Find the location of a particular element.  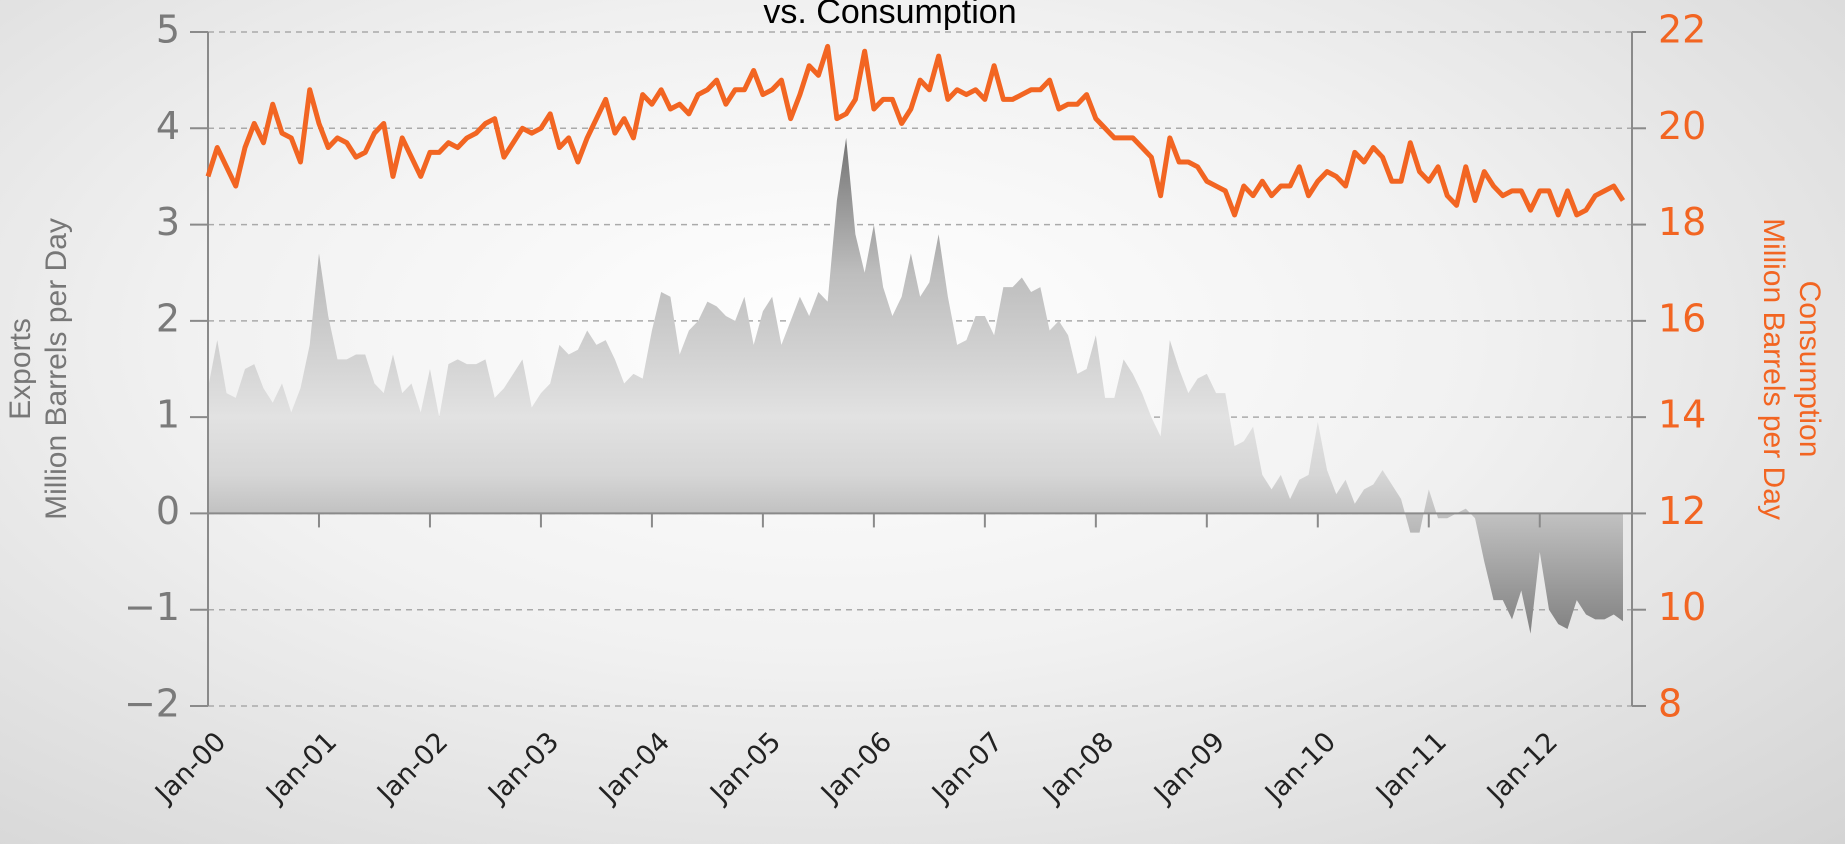

x-tick-label: Jan-02 is located at coordinates (412, 768).